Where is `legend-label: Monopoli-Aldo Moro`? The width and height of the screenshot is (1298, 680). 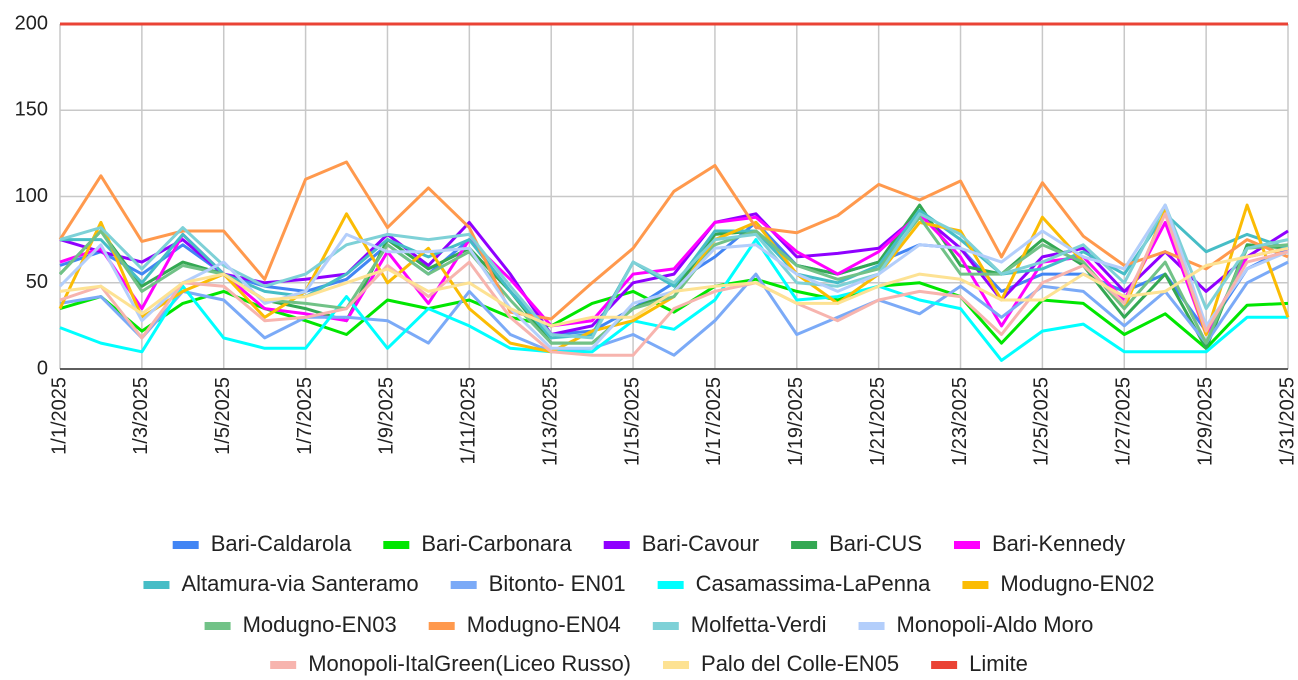 legend-label: Monopoli-Aldo Moro is located at coordinates (995, 624).